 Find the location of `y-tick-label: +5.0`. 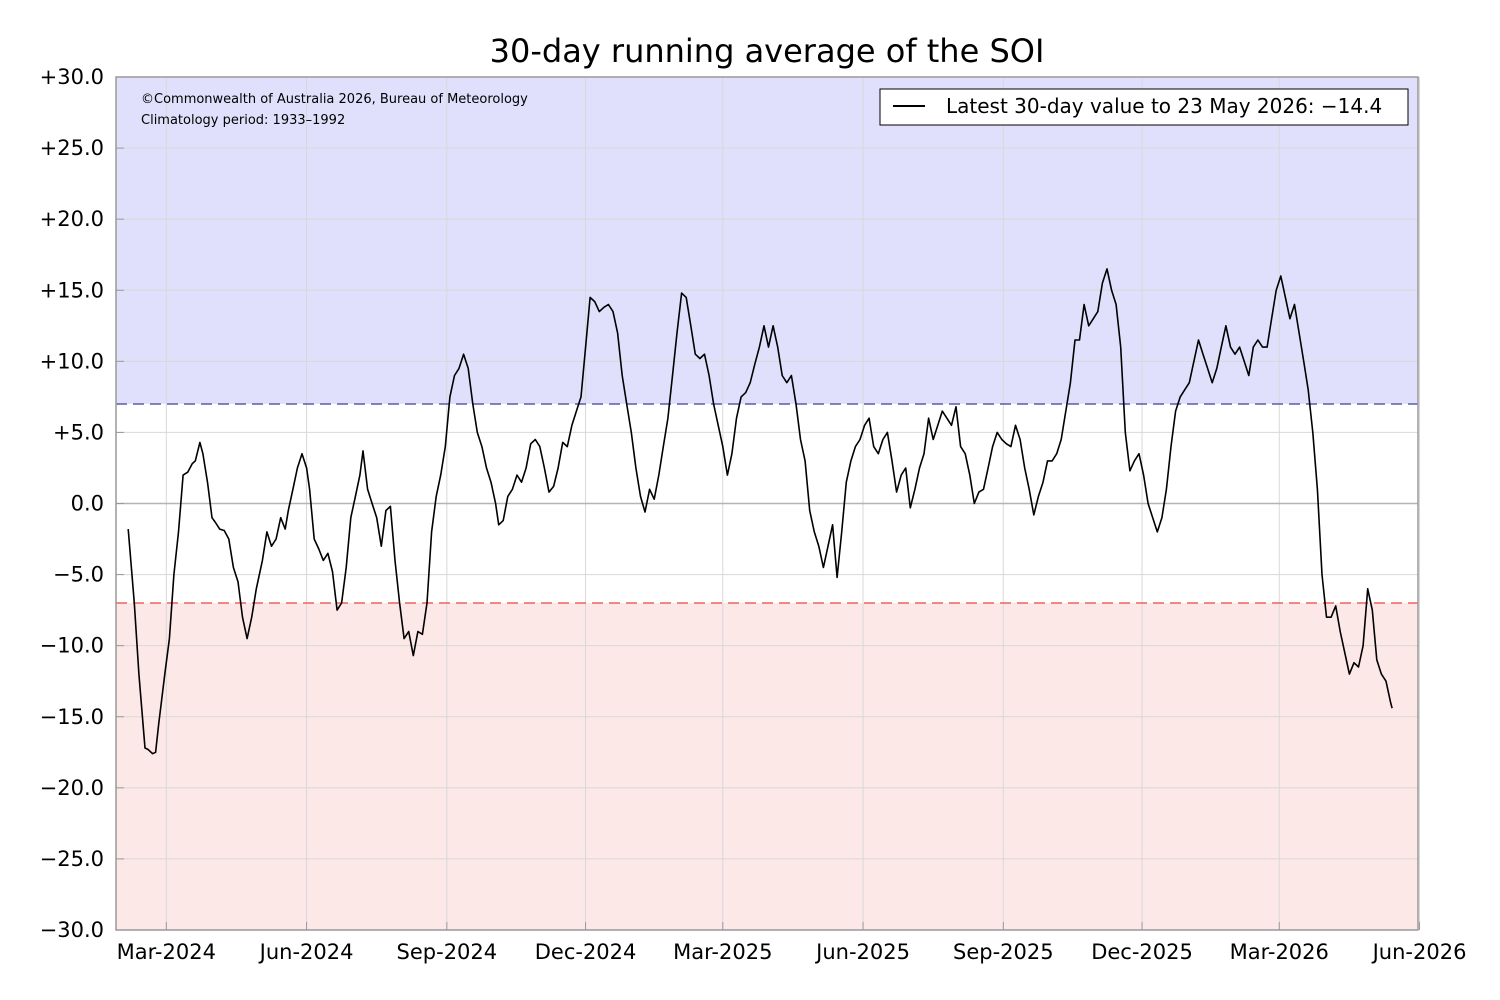

y-tick-label: +5.0 is located at coordinates (78, 432).